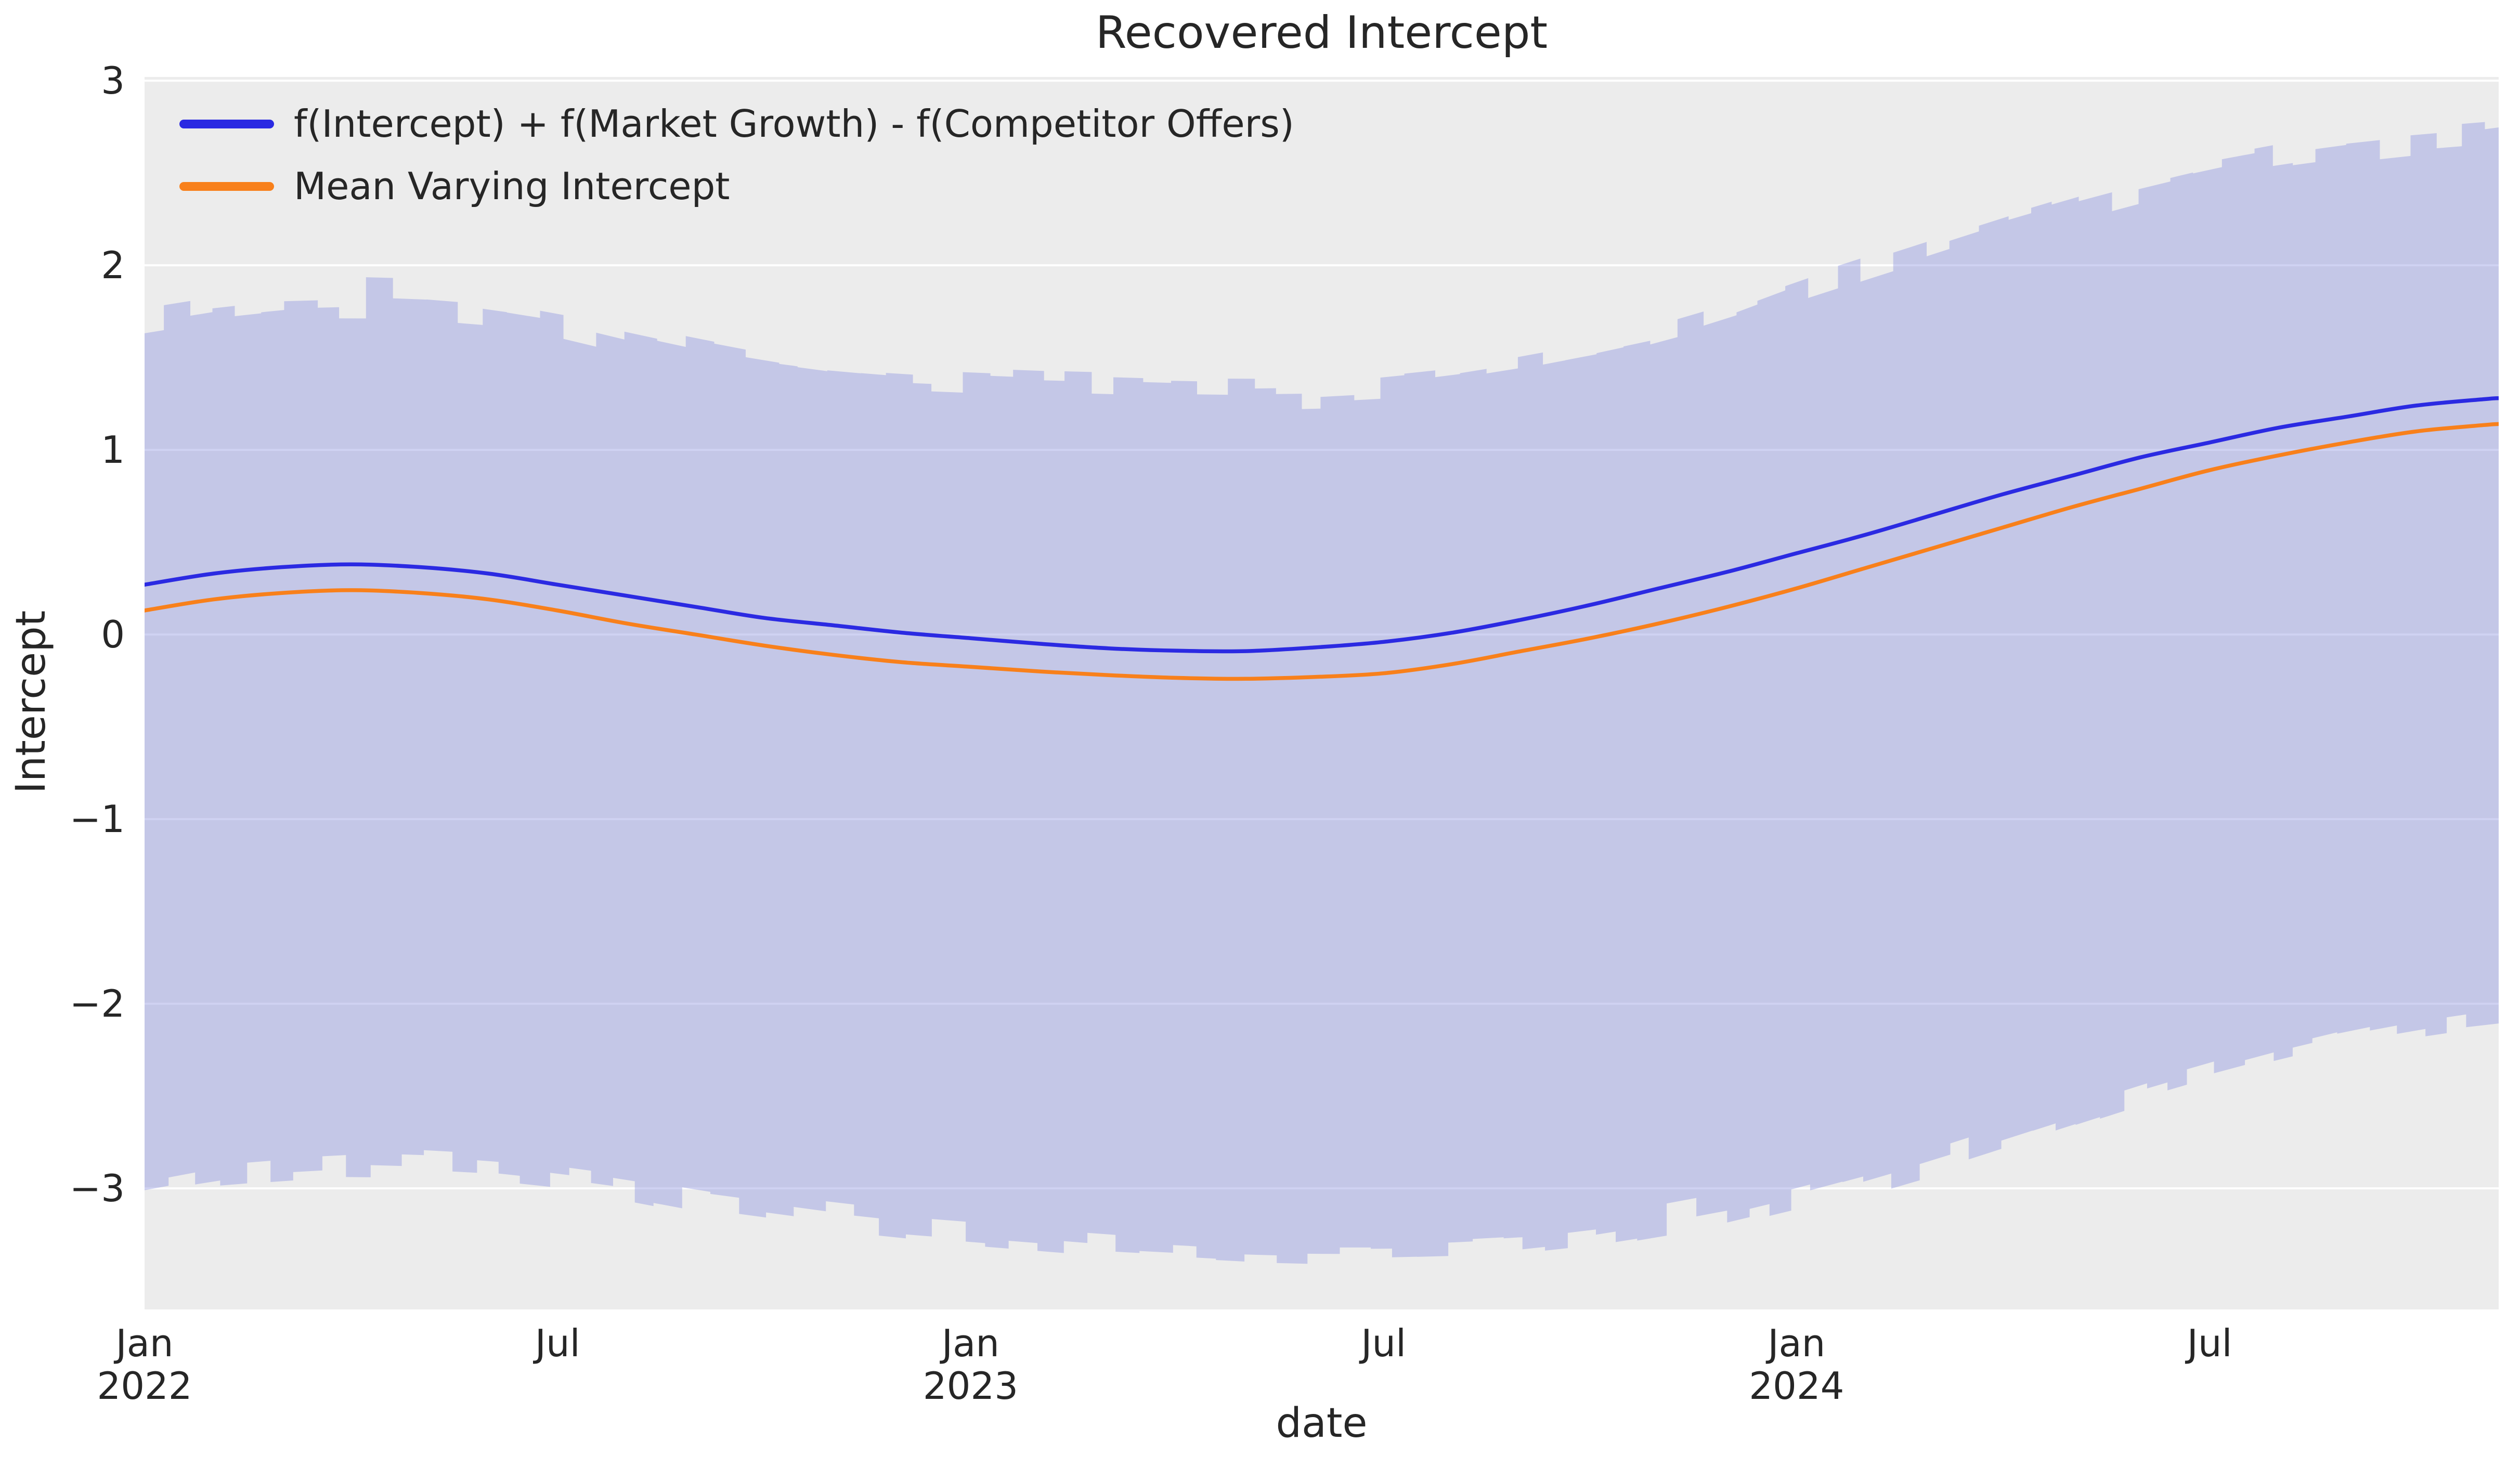 The height and width of the screenshot is (1480, 2520). I want to click on legend-line-swatch-blue, so click(226, 123).